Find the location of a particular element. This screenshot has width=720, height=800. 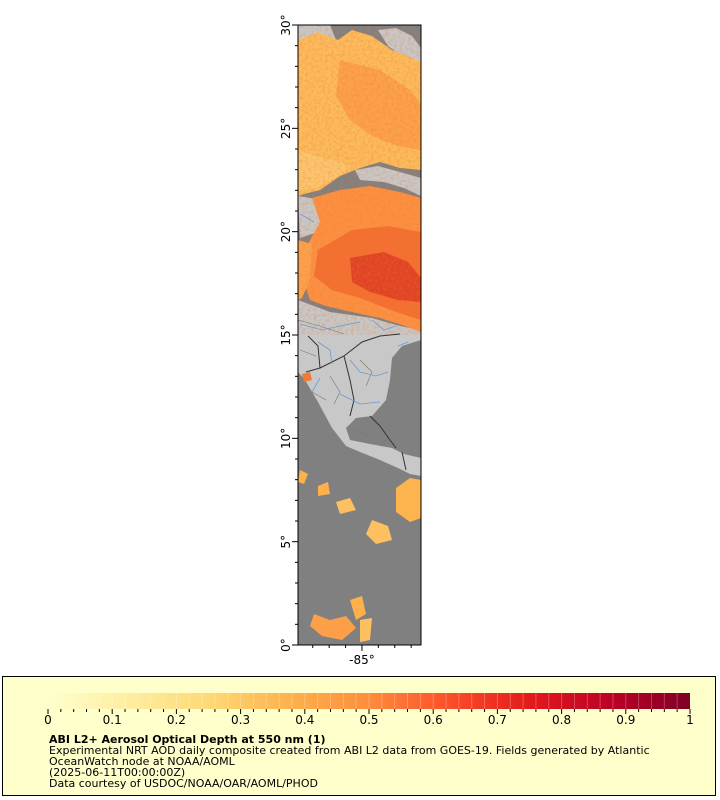

lat-tick-label: 15° is located at coordinates (286, 334).